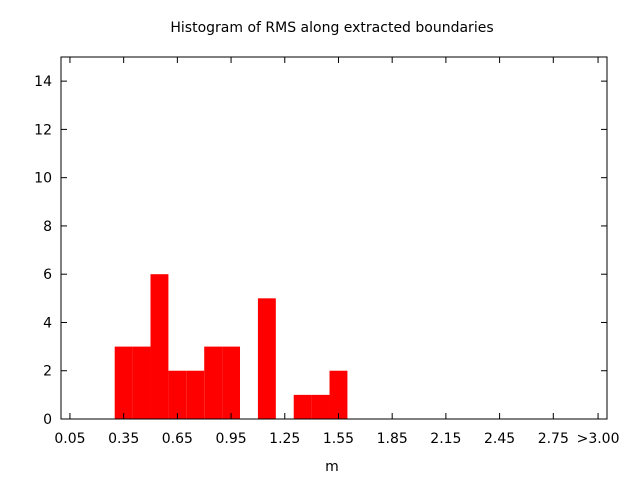 The height and width of the screenshot is (480, 640). I want to click on y-tick-label: 10, so click(43, 179).